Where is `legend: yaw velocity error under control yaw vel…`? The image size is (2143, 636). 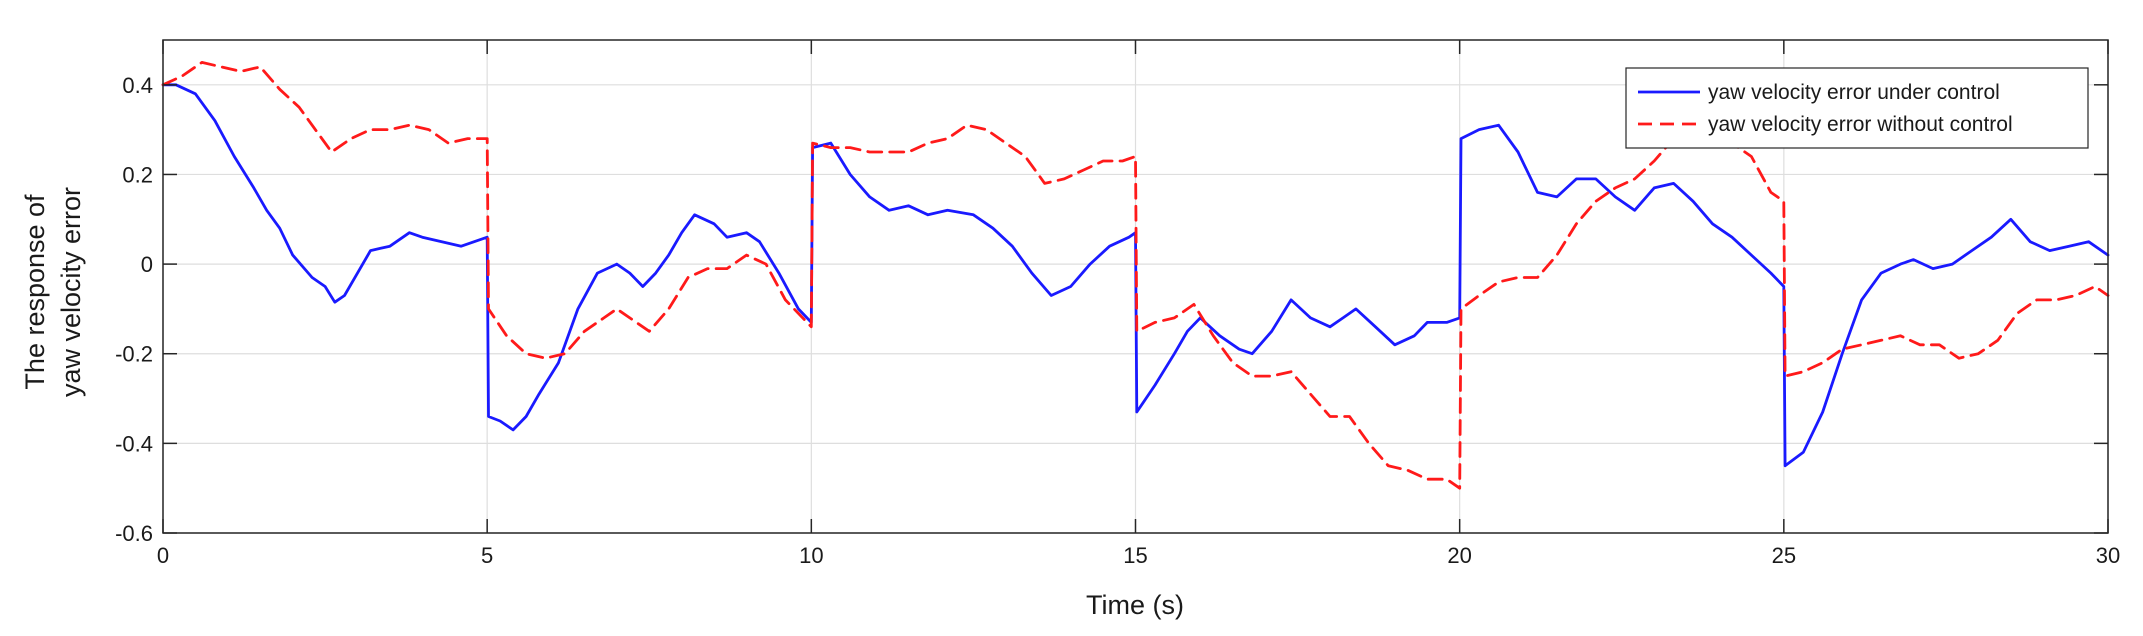 legend: yaw velocity error under control yaw vel… is located at coordinates (1857, 108).